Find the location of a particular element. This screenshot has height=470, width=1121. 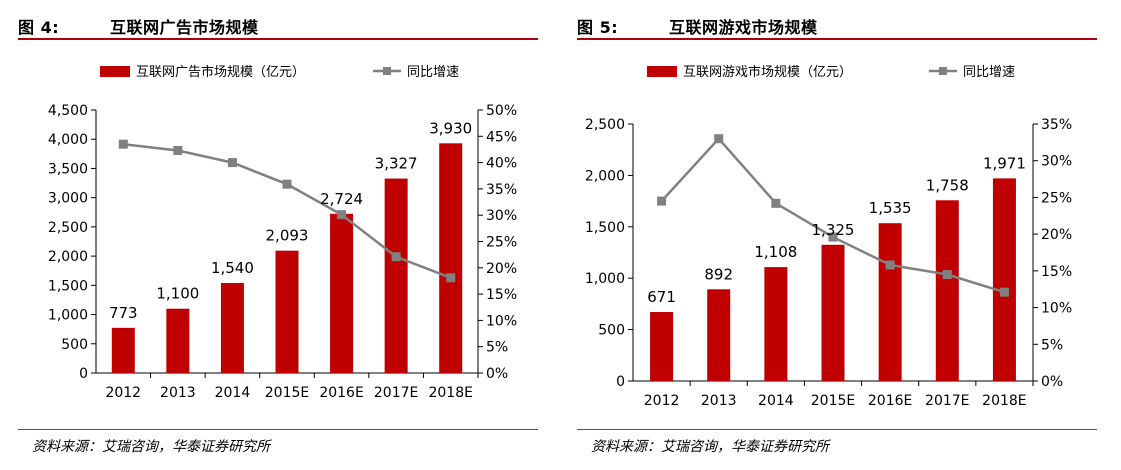

x-tick-label: 2014 is located at coordinates (776, 401).